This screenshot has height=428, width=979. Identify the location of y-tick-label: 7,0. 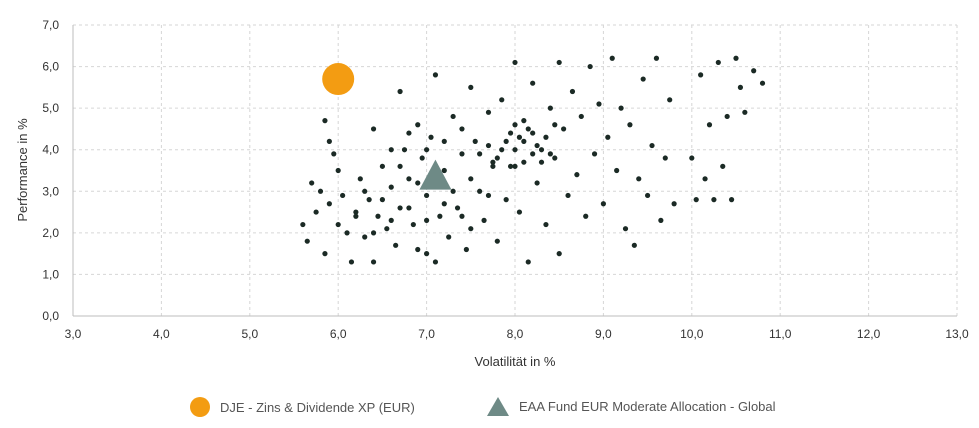
(50, 25).